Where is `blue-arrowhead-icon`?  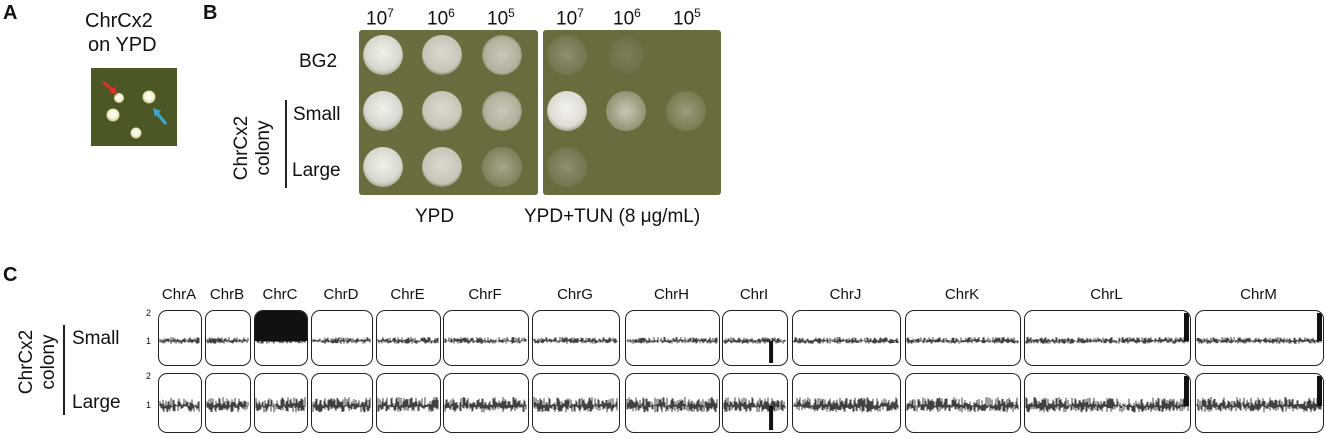 blue-arrowhead-icon is located at coordinates (157, 112).